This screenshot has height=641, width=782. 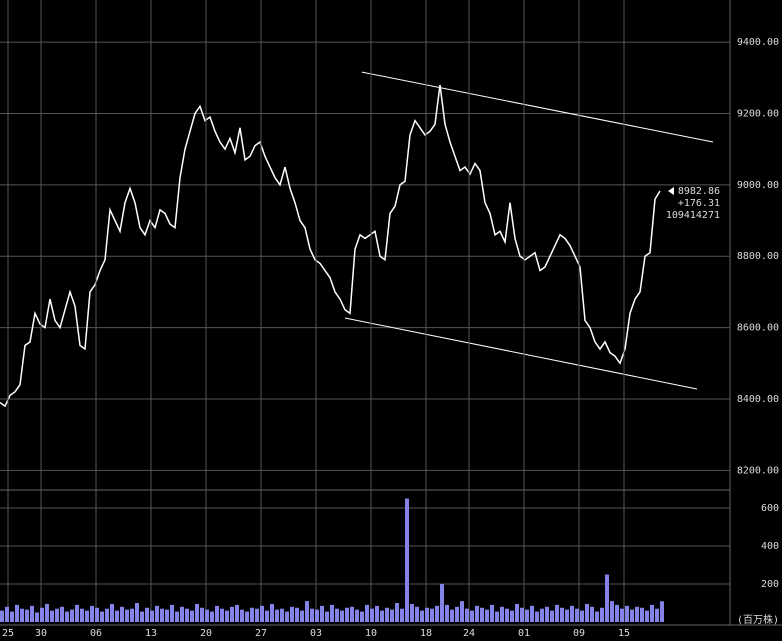 I want to click on y-tick-label: 400, so click(x=770, y=546).